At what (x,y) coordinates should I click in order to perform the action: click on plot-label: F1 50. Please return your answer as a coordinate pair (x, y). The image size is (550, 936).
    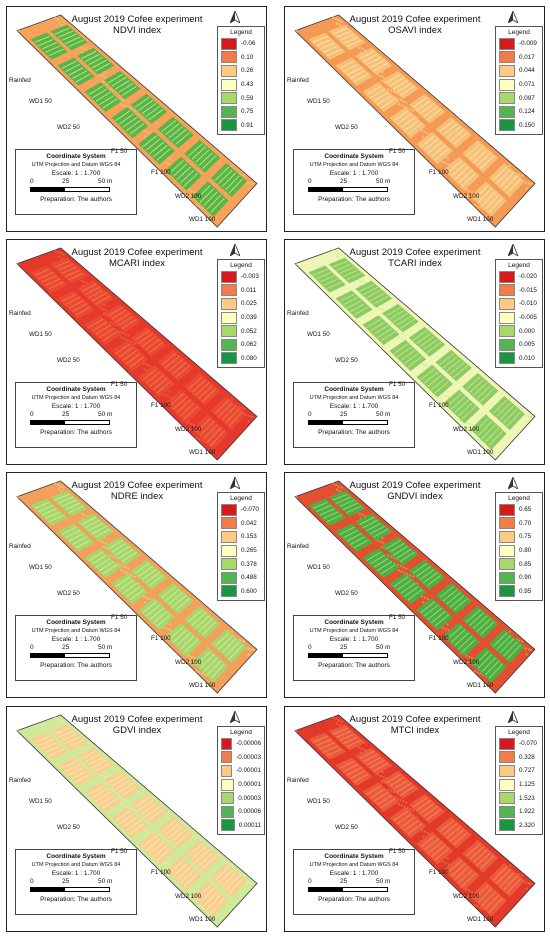
    Looking at the image, I should click on (397, 384).